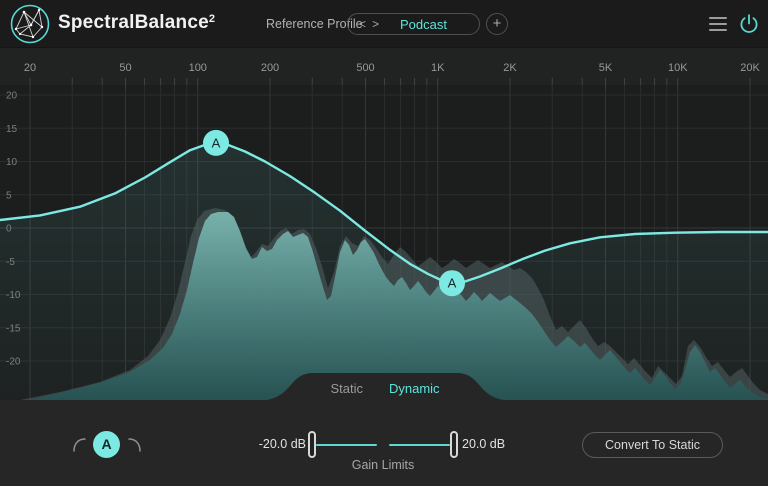 Image resolution: width=768 pixels, height=486 pixels. Describe the element at coordinates (270, 68) in the screenshot. I see `freq-axis-label: 200` at that location.